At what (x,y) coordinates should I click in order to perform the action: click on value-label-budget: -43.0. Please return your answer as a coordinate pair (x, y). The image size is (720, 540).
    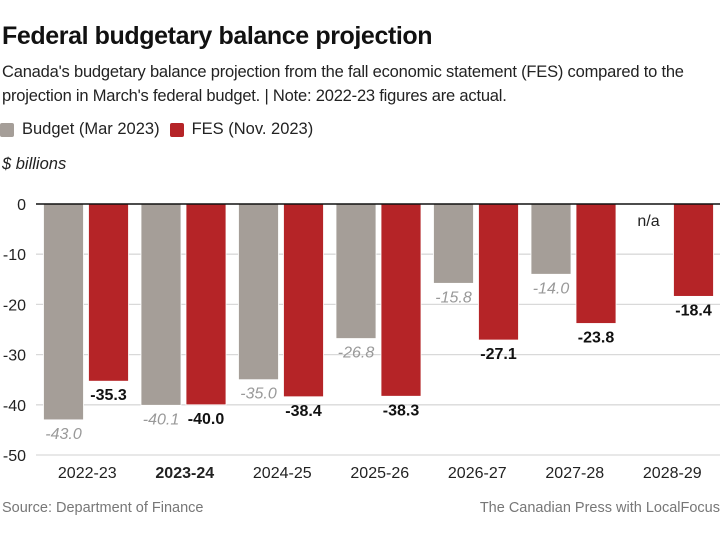
    Looking at the image, I should click on (63, 434).